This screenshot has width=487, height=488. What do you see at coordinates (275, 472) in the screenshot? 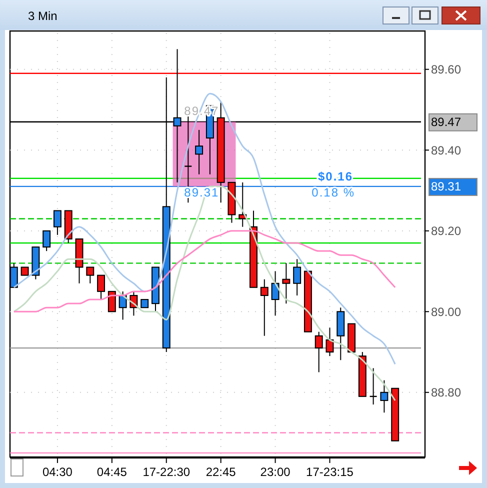
I see `x-tick-label: 23:00` at bounding box center [275, 472].